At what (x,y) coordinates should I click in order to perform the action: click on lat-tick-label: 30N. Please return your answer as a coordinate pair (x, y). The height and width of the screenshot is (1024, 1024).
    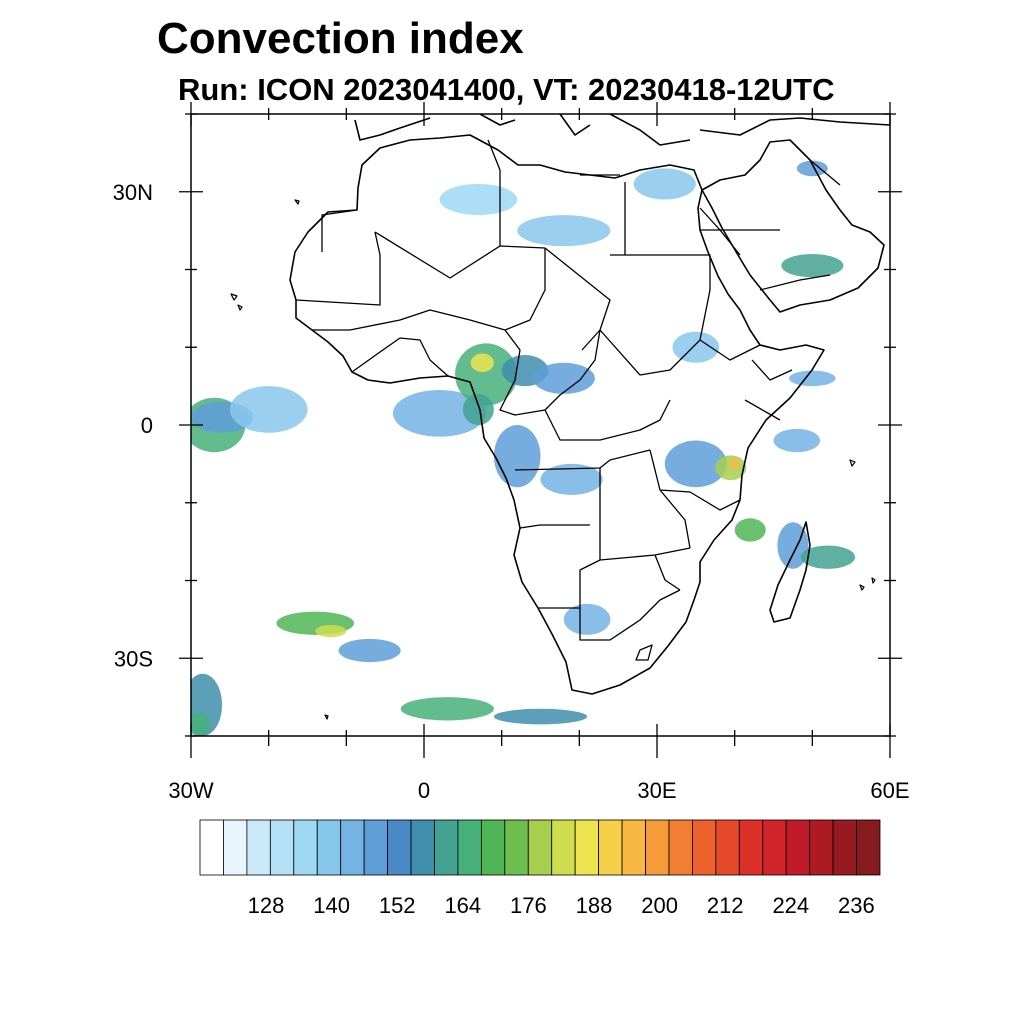
    Looking at the image, I should click on (133, 192).